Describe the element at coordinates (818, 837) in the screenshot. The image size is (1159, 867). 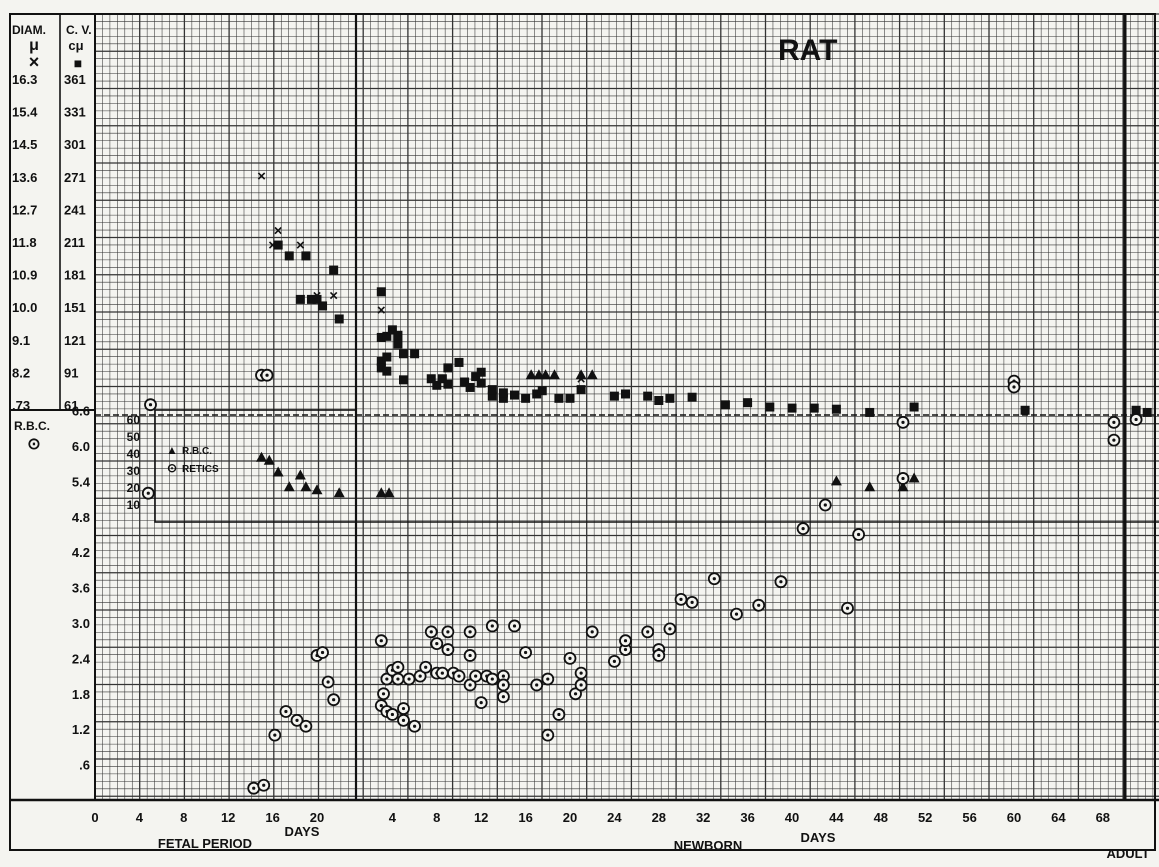
I see `x-label-days-newborn: DAYS` at that location.